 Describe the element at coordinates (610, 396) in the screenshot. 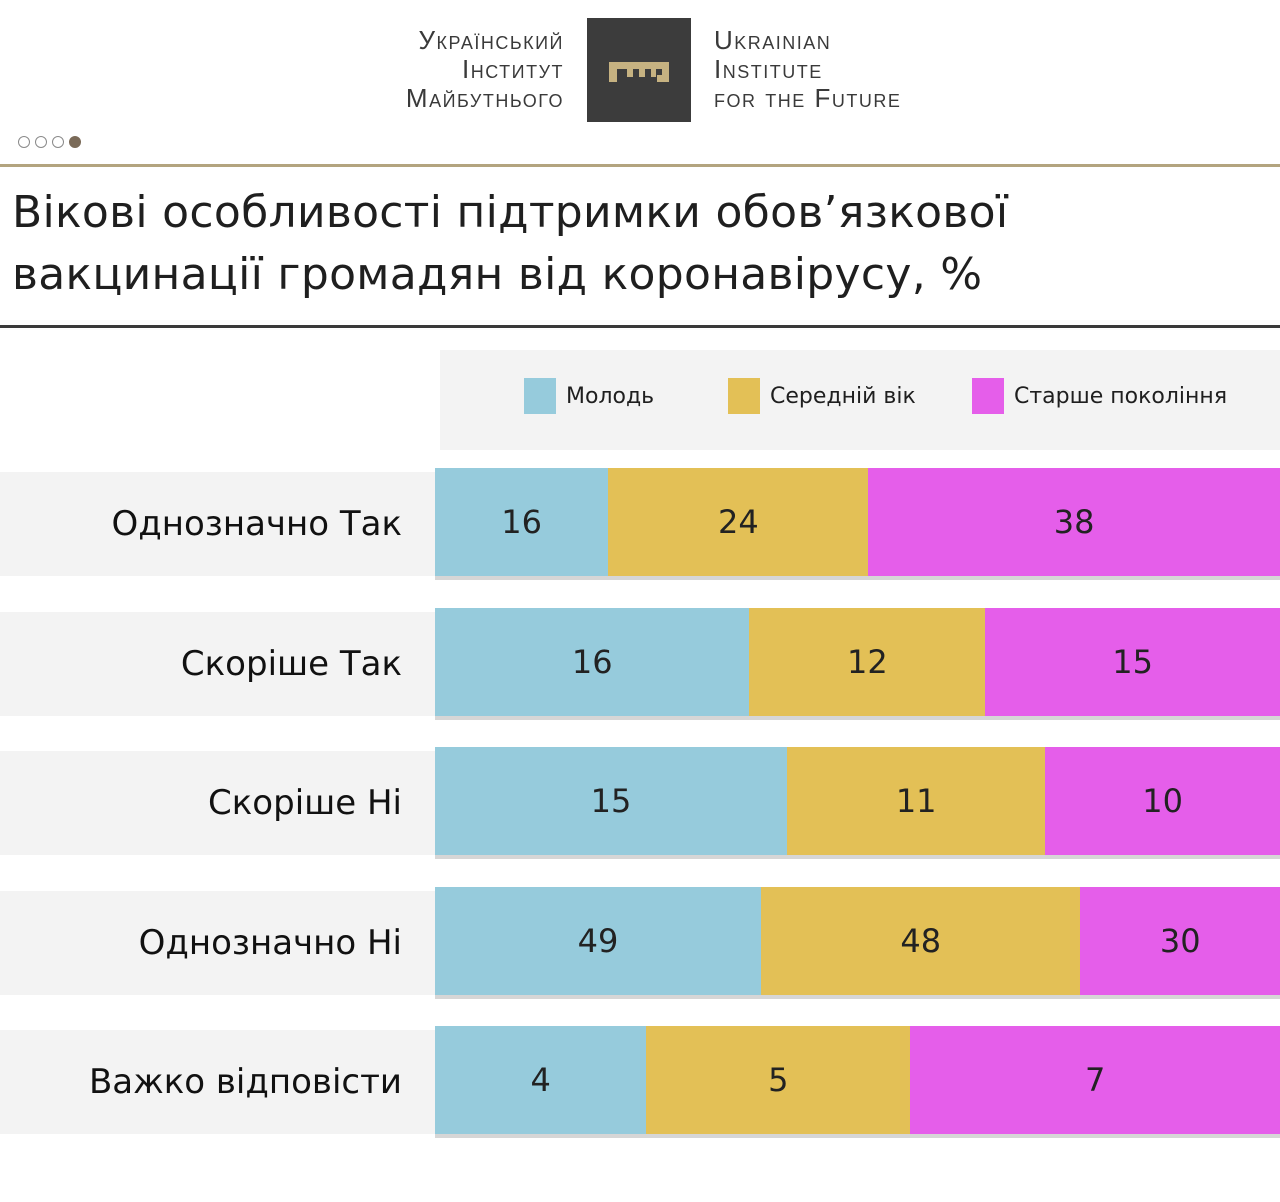

I see `legend-label-youth: Молодь` at that location.